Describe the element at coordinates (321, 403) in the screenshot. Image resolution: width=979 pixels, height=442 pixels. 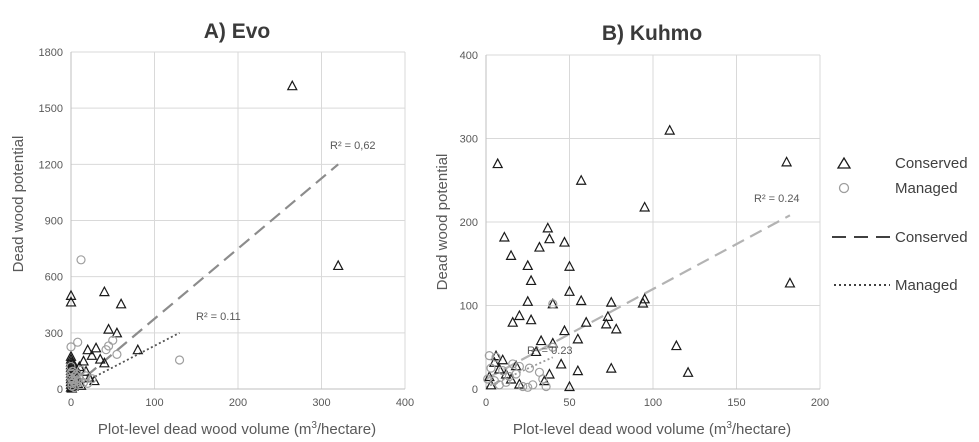
I see `x-tick-label: 300` at that location.